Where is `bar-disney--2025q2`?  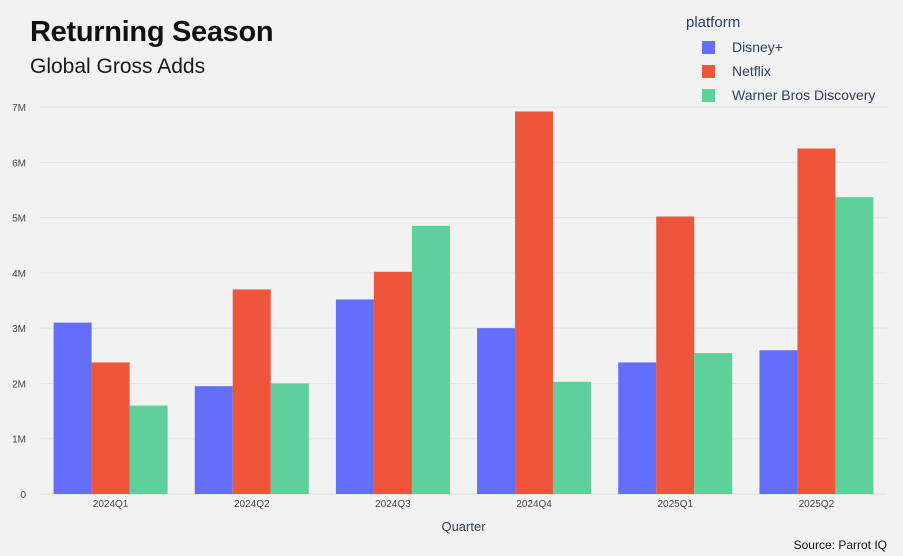 bar-disney--2025q2 is located at coordinates (778, 422).